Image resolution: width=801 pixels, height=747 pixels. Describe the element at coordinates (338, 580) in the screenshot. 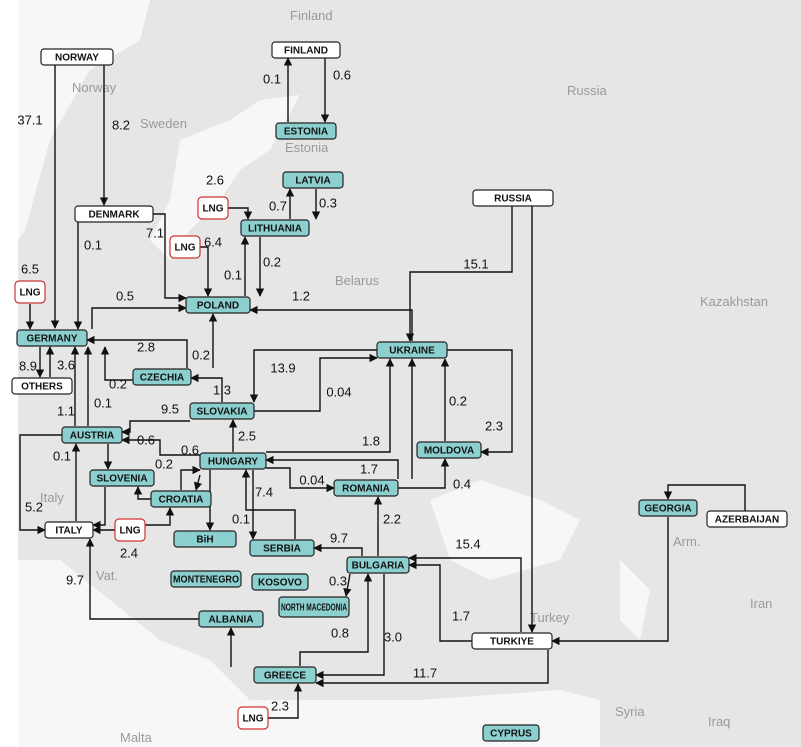

I see `flow-value: 0.3` at that location.